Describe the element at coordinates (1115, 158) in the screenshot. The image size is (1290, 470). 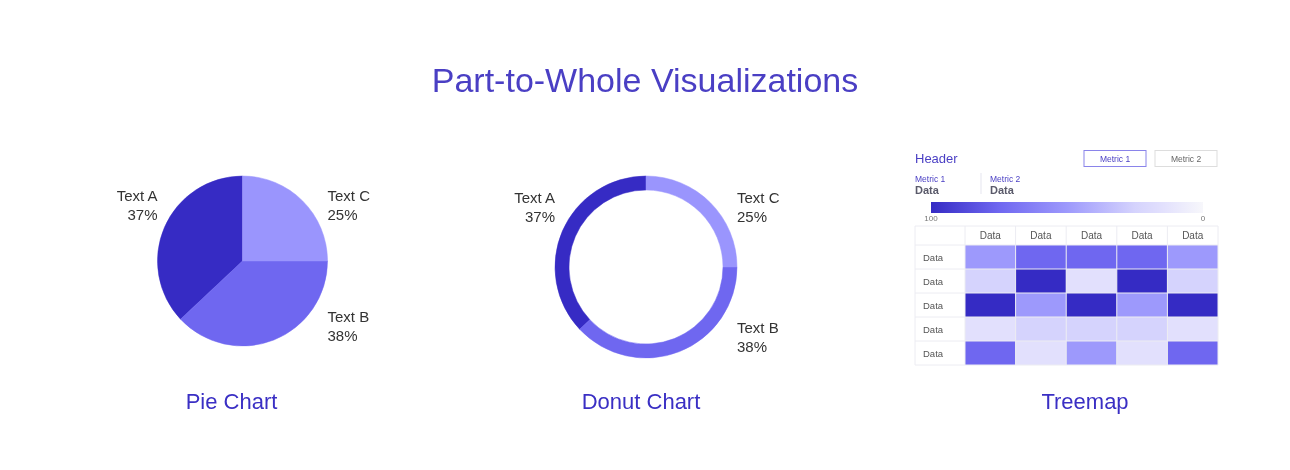
I see `toggle-button: Metric 1` at that location.